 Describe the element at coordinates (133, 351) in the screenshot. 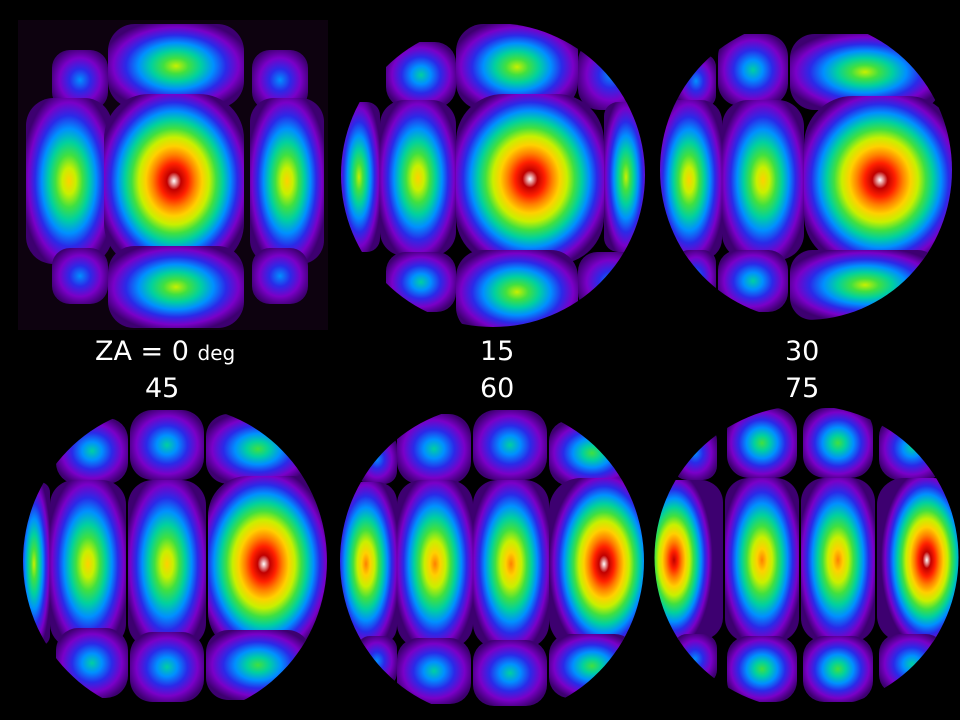

I see `za-prefix: ZA =` at that location.